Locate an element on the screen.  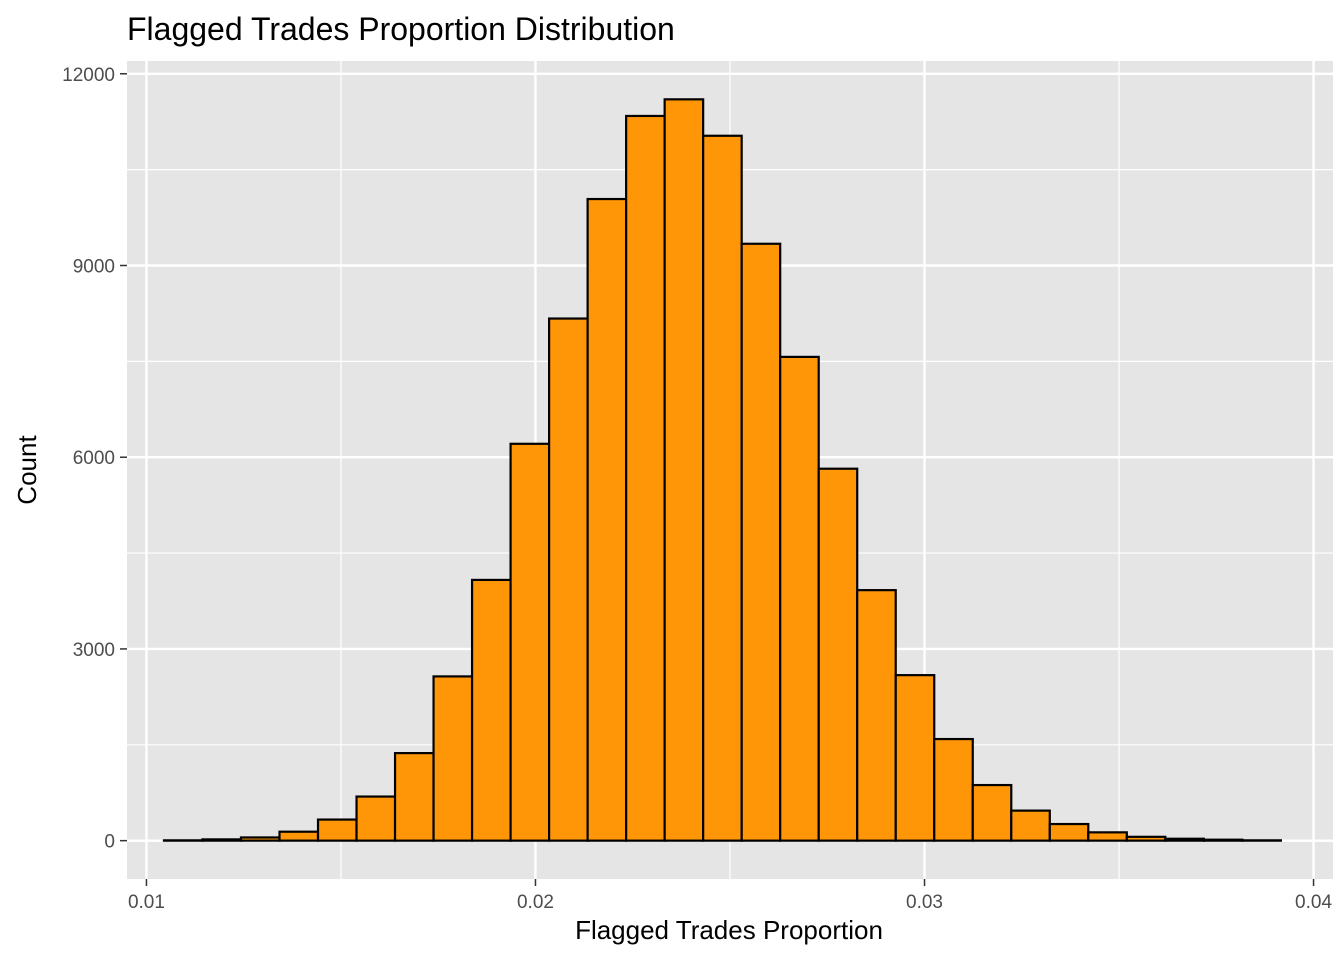
x-axis-title: Flagged Trades Proportion is located at coordinates (729, 930).